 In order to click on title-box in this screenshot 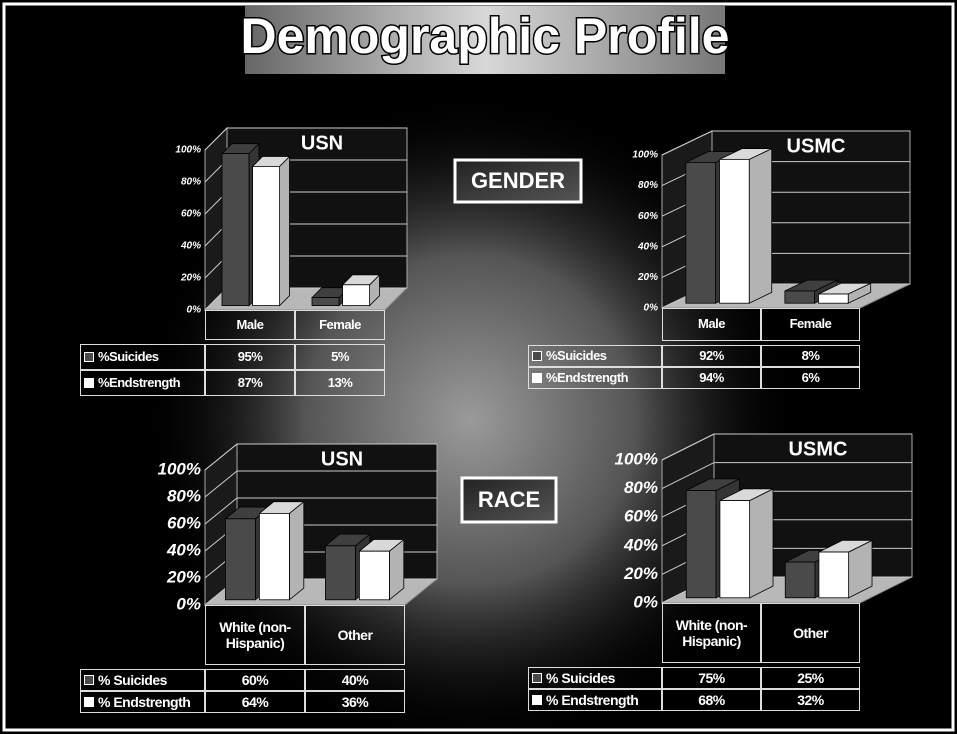, I will do `click(485, 40)`.